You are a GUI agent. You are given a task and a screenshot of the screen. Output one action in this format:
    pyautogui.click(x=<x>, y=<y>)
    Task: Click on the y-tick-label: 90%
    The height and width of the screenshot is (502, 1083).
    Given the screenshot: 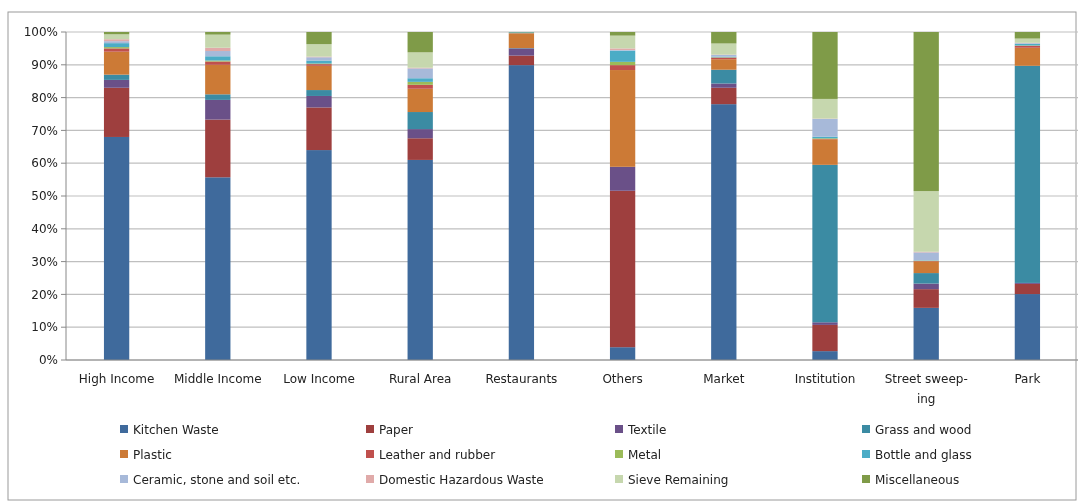 What is the action you would take?
    pyautogui.click(x=44, y=65)
    